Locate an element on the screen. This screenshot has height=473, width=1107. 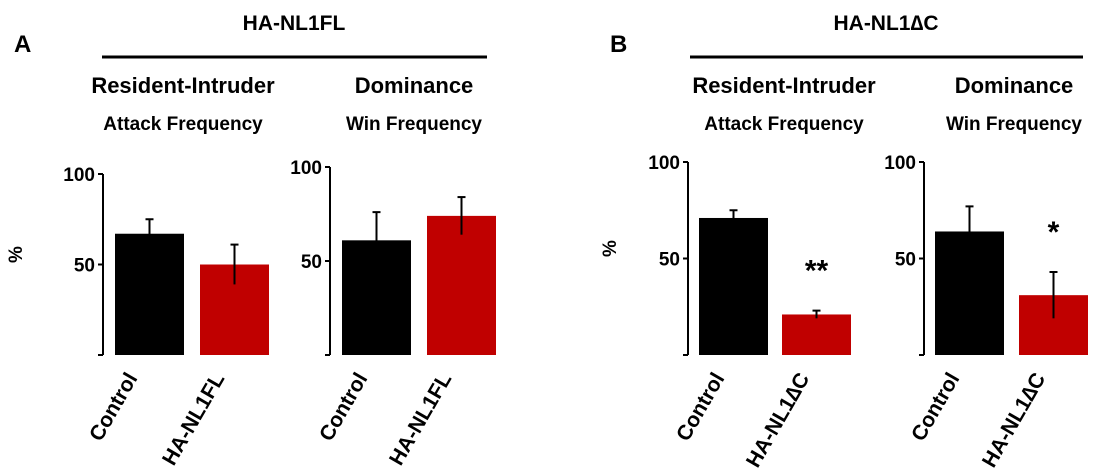
chart-b2-assay-title: Dominance is located at coordinates (1014, 85).